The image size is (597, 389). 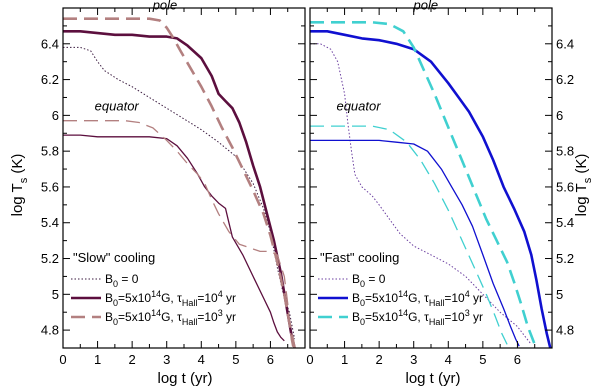 I want to click on y-axis-label-right-unit: (K), so click(x=581, y=166).